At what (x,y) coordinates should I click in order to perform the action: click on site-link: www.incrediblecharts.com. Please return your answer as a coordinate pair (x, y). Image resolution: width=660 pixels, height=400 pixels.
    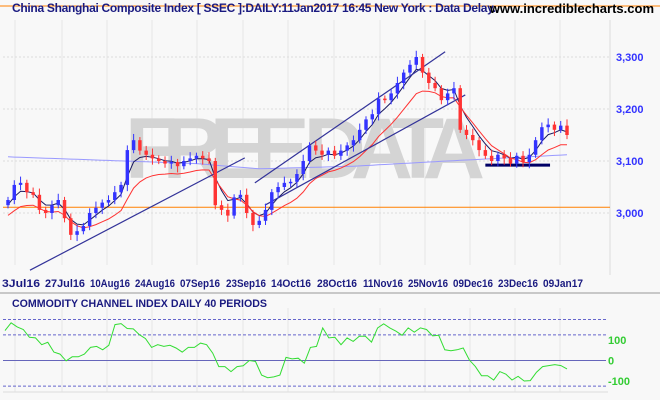
    Looking at the image, I should click on (571, 8).